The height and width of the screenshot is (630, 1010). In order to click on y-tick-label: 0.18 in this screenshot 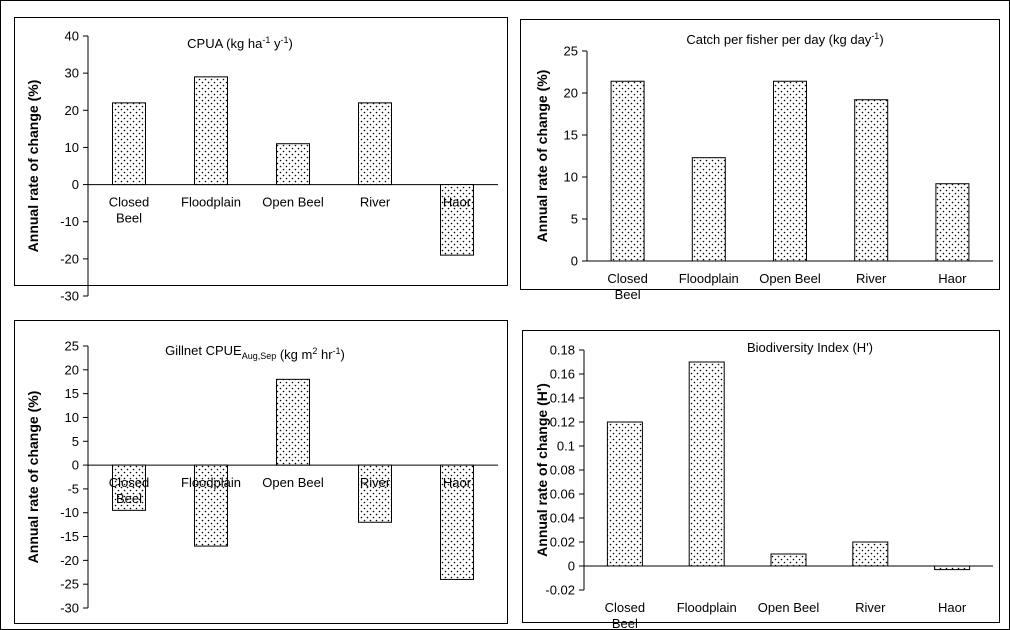, I will do `click(562, 350)`.